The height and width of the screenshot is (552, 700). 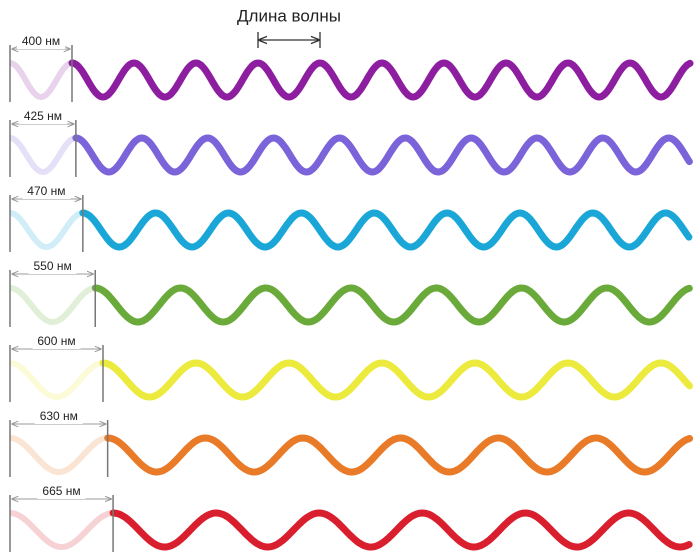 I want to click on wave-label: 550 нм, so click(x=53, y=266).